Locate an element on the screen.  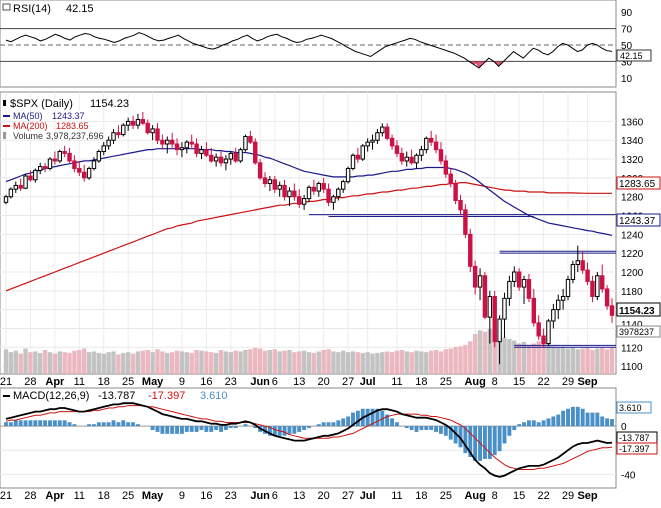
rsi-tick-label: 90 is located at coordinates (627, 13).